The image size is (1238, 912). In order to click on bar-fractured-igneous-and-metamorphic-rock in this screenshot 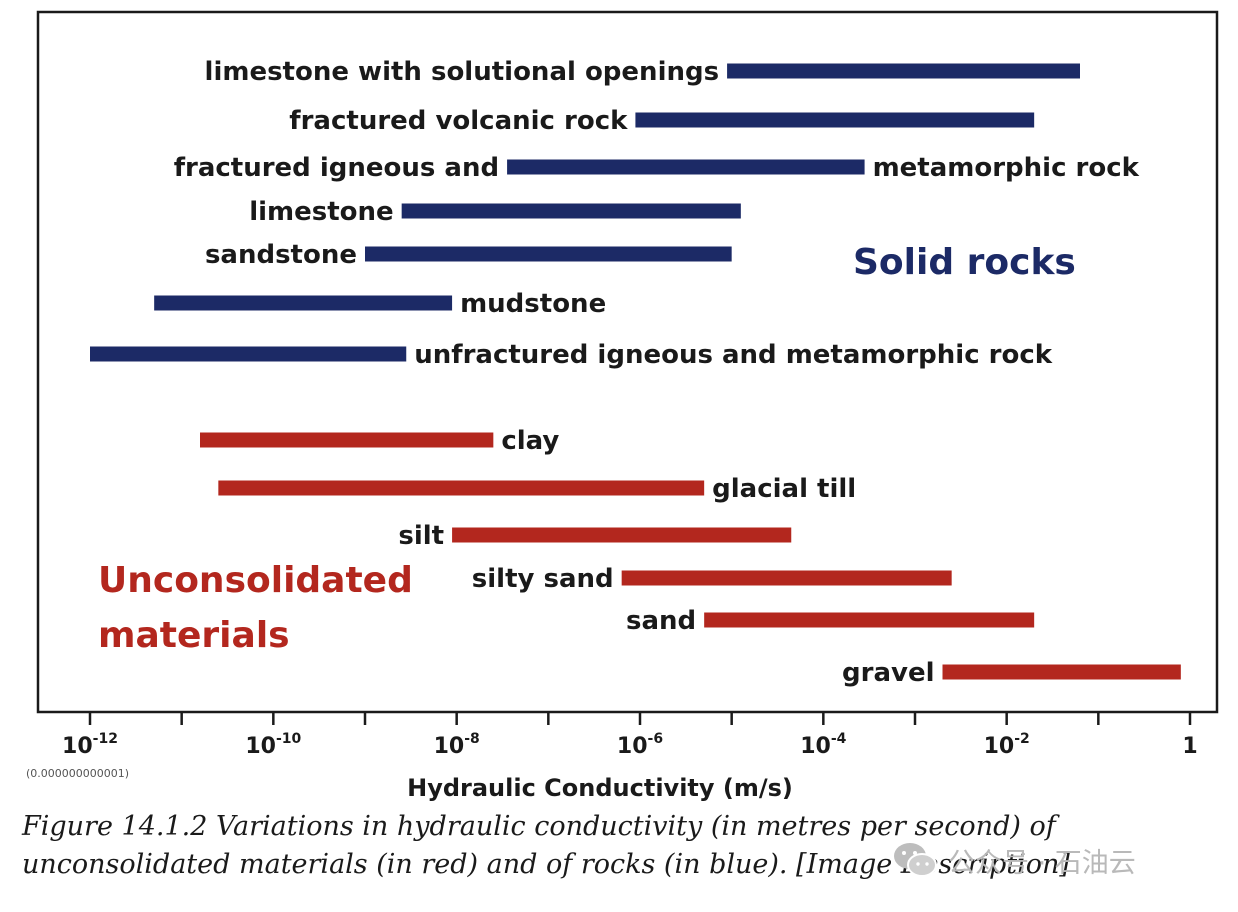, I will do `click(686, 167)`.